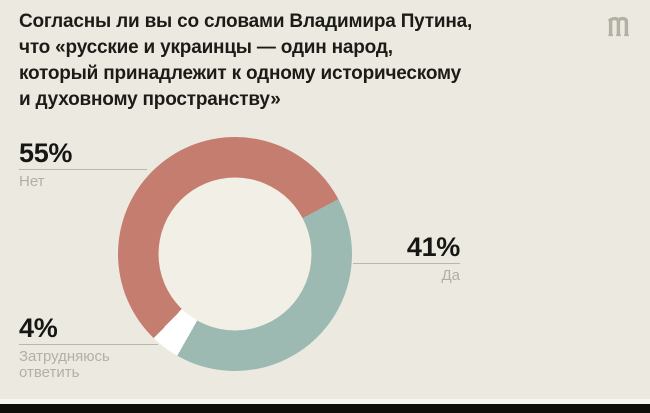 Image resolution: width=650 pixels, height=413 pixels. I want to click on callout-yes-label: Да, so click(450, 275).